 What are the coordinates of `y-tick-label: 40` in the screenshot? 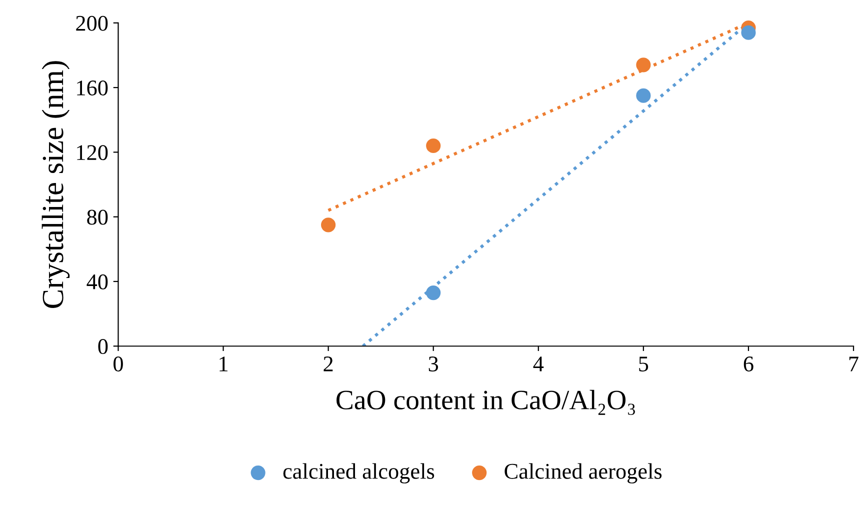 It's located at (97, 282).